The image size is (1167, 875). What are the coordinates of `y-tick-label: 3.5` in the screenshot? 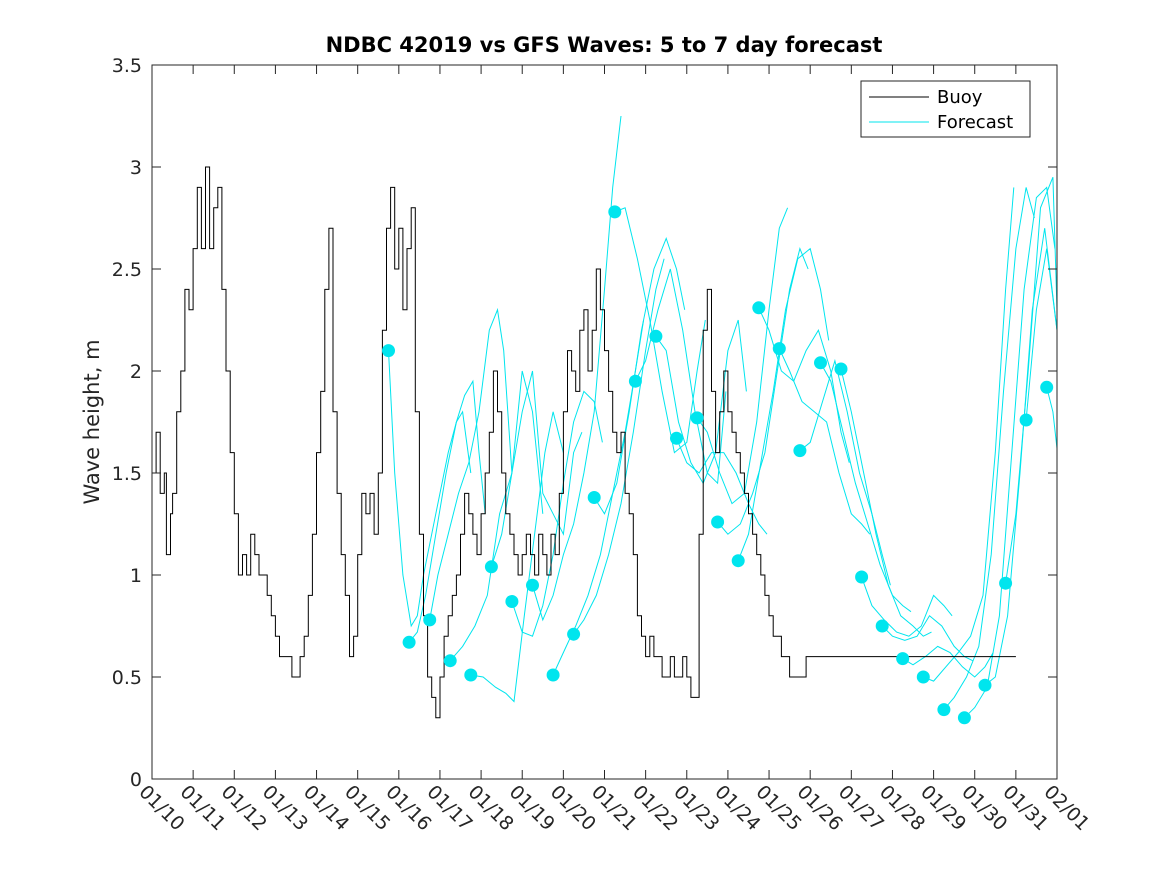 It's located at (127, 66).